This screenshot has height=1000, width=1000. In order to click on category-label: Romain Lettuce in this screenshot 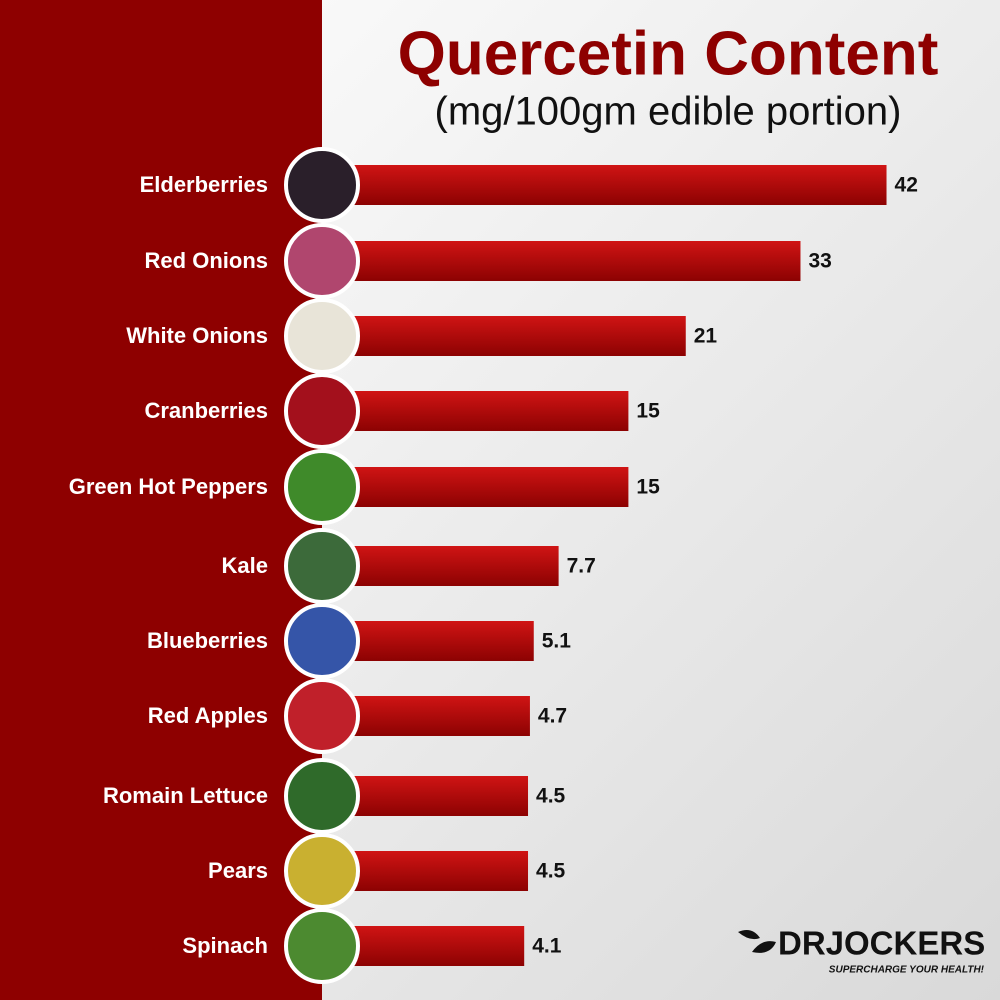, I will do `click(185, 795)`.